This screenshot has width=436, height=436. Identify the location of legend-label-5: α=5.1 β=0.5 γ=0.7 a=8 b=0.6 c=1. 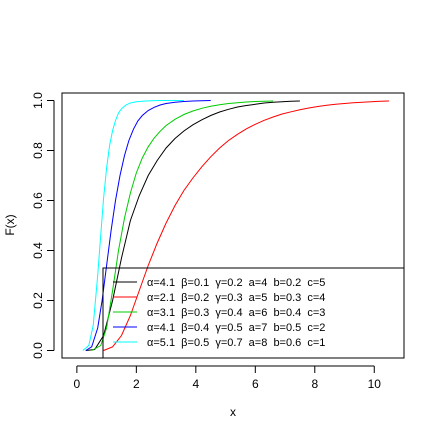
(236, 343).